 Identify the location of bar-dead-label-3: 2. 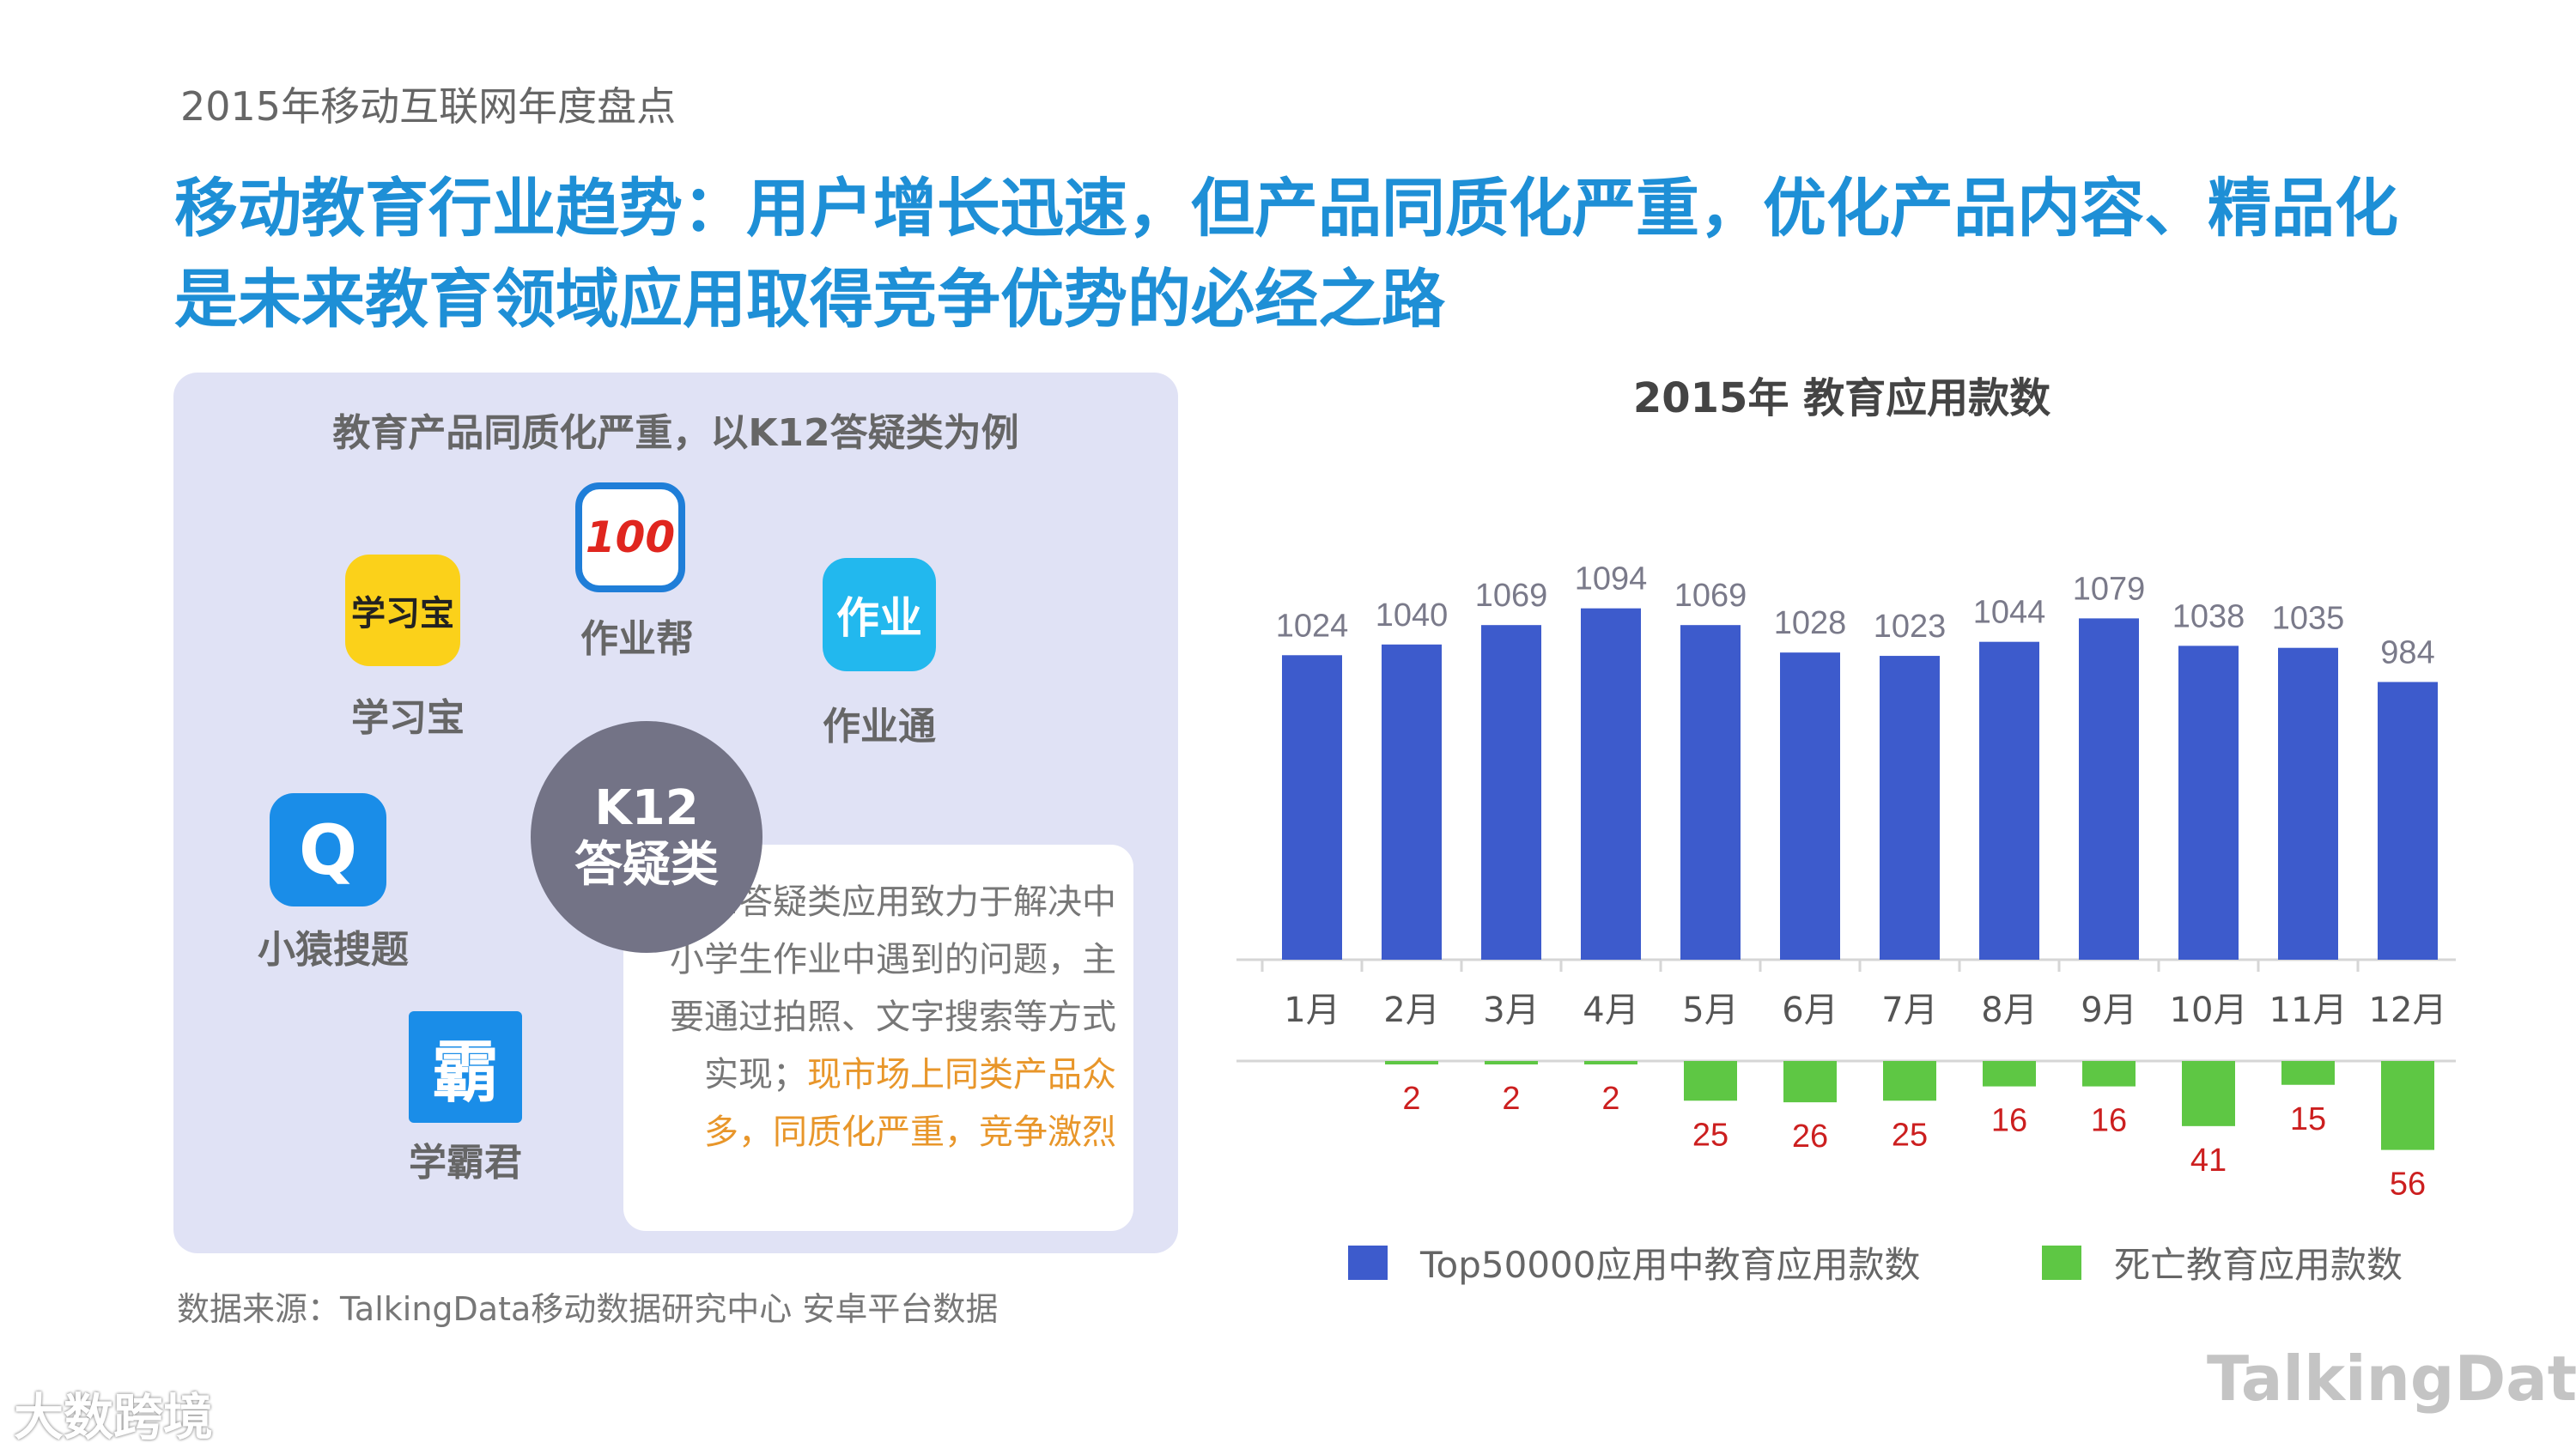
(1511, 1099).